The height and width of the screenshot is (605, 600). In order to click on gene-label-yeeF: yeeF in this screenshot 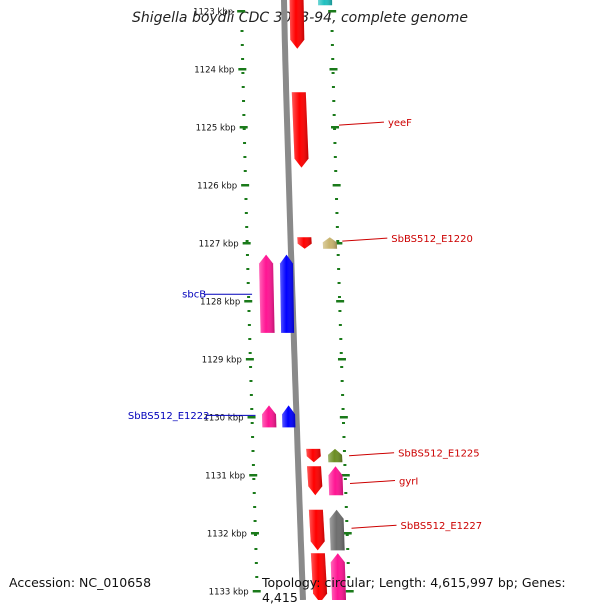, I will do `click(400, 123)`.